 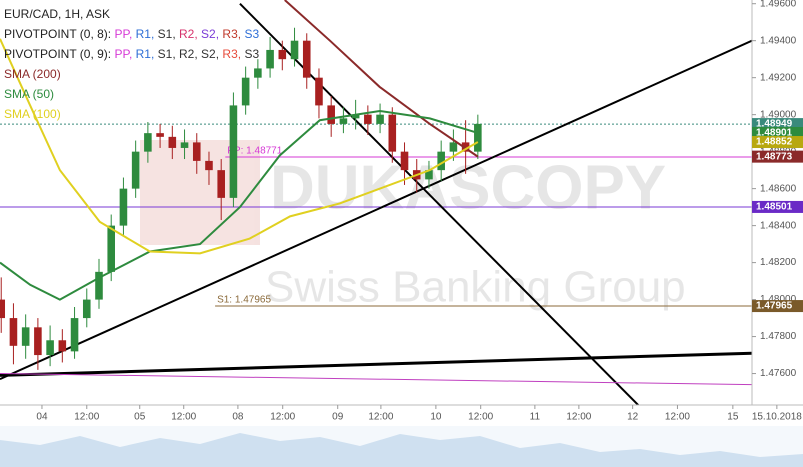 What do you see at coordinates (778, 4) in the screenshot?
I see `y-tick-label: 1.49600` at bounding box center [778, 4].